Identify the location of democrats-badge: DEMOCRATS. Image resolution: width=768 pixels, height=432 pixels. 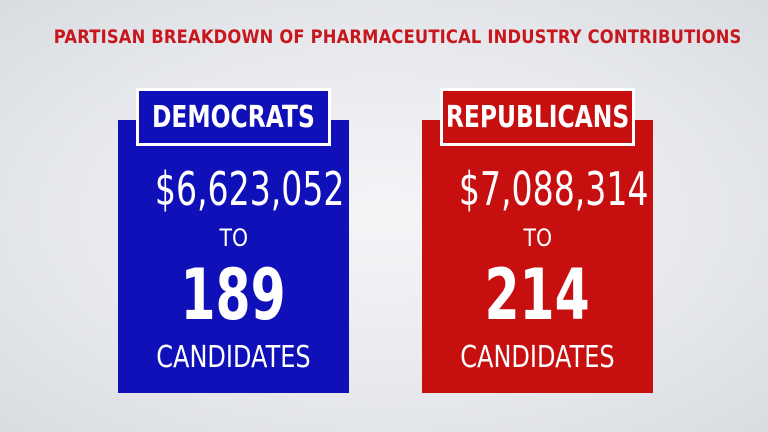
(233, 117).